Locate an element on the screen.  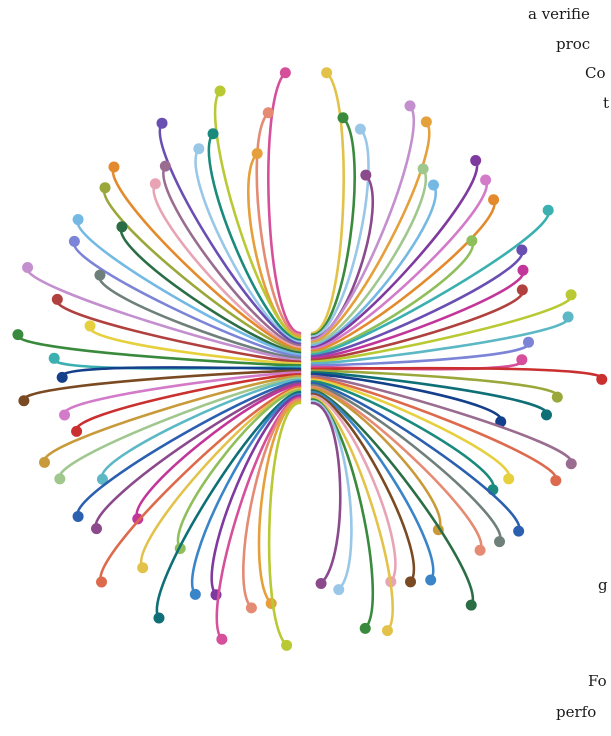
text-fragment-4: t is located at coordinates (606, 103).